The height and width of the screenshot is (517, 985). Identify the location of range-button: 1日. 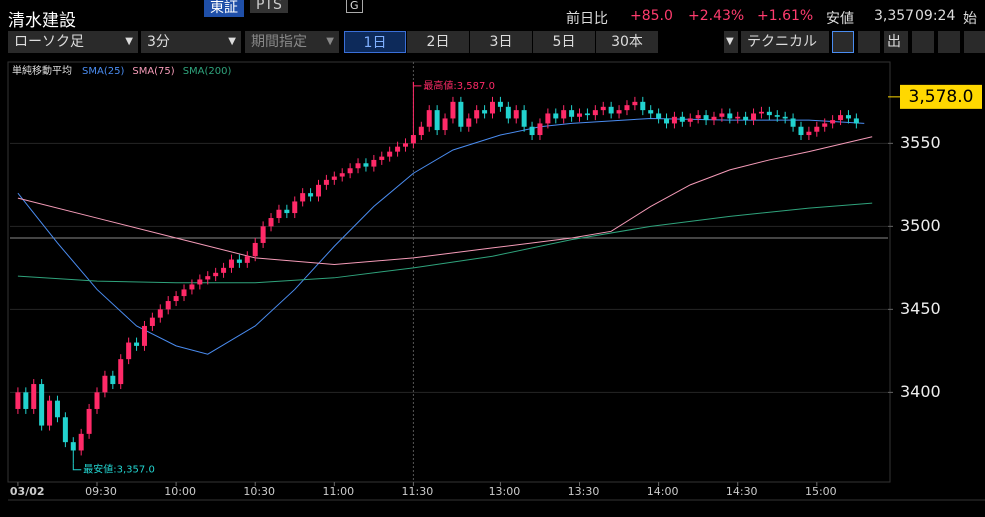
(375, 42).